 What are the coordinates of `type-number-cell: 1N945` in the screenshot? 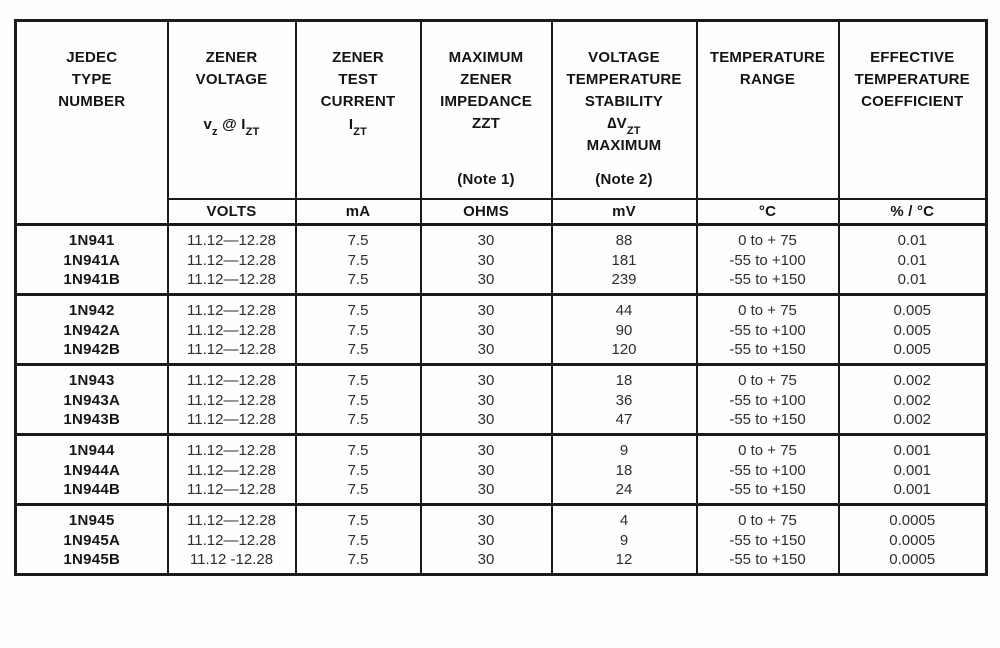 It's located at (91, 516).